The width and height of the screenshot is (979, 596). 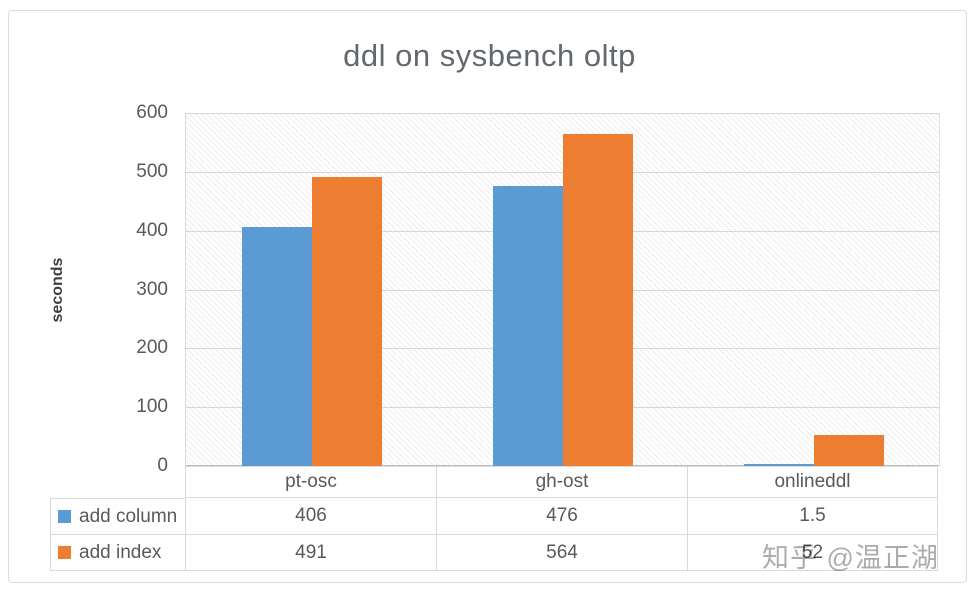 I want to click on legend-cell-add-column: add column, so click(x=117, y=516).